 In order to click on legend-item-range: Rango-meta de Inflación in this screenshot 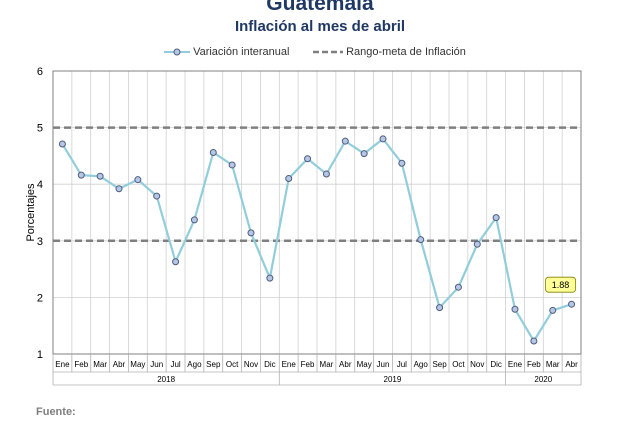, I will do `click(389, 52)`.